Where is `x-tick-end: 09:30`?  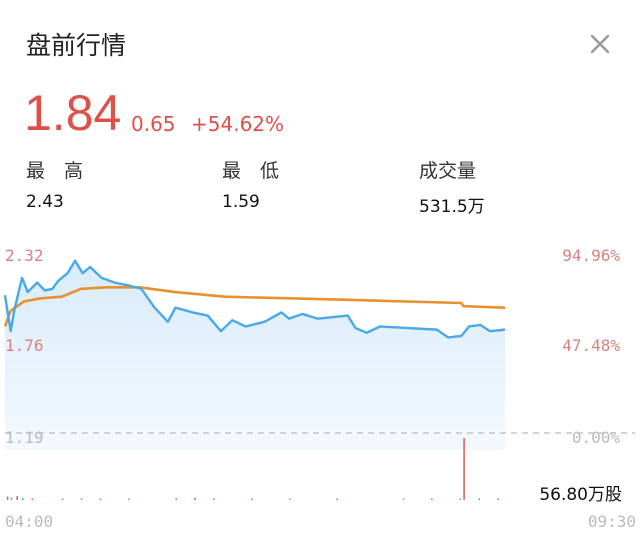 x-tick-end: 09:30 is located at coordinates (611, 521).